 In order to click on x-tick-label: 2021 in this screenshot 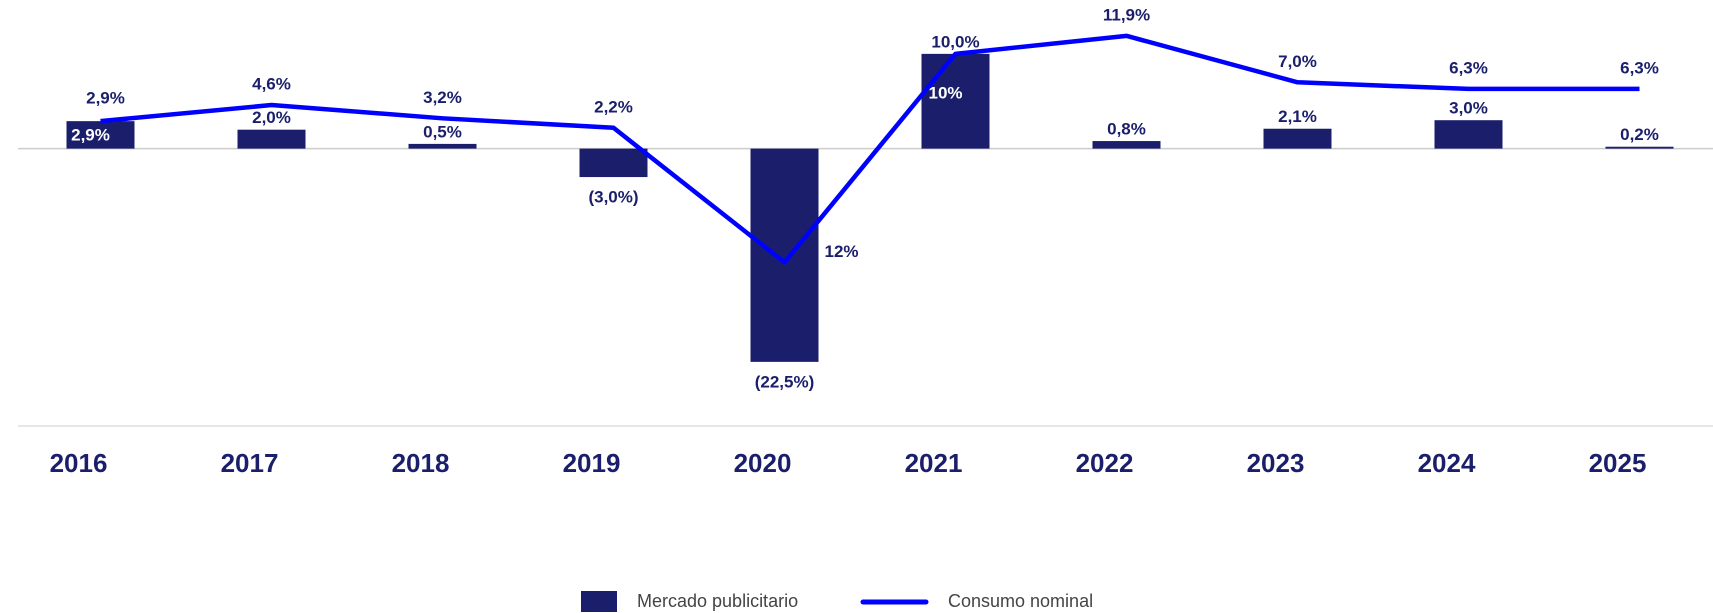, I will do `click(934, 463)`.